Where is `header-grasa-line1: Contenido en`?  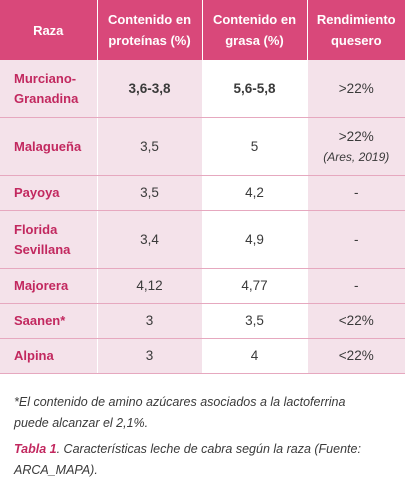
header-grasa-line1: Contenido en is located at coordinates (254, 19).